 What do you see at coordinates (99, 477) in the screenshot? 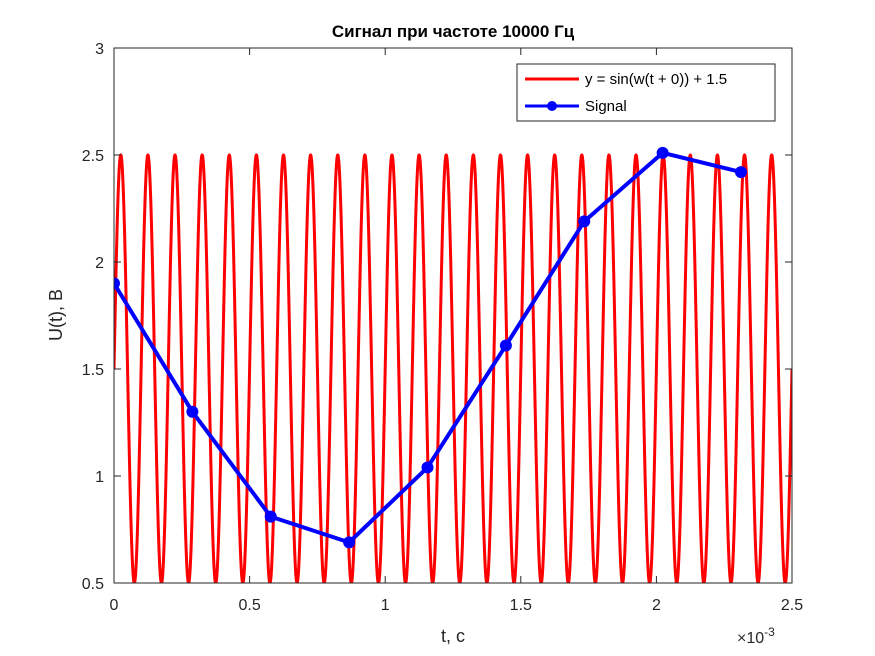
I see `y-tick-label: 1` at bounding box center [99, 477].